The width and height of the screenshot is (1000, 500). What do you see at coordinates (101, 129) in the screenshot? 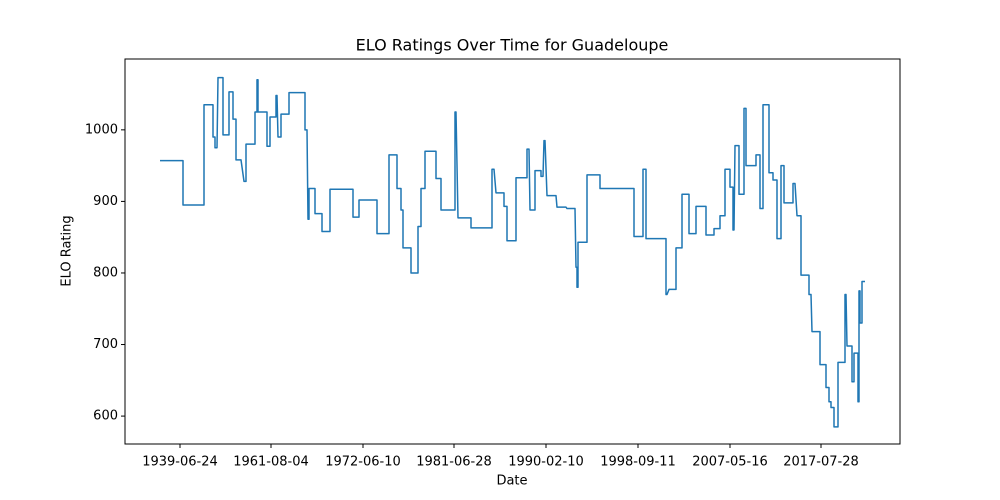
I see `y-tick-label: 1000` at bounding box center [101, 129].